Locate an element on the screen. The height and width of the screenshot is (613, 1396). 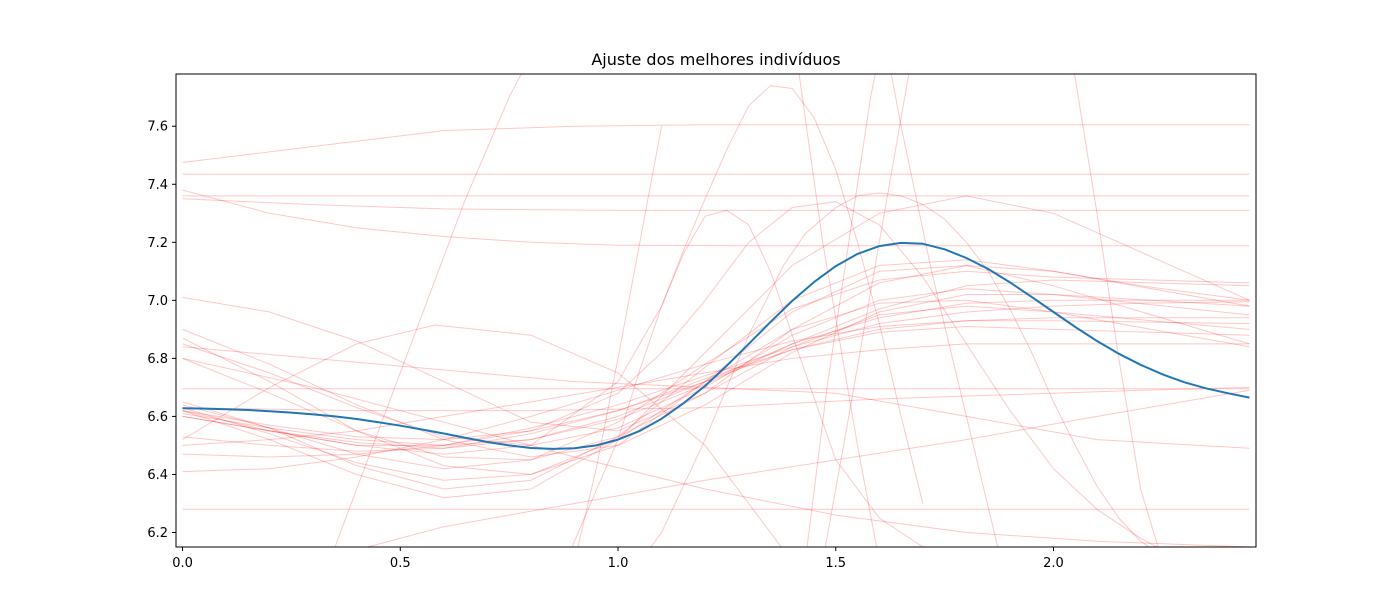
x-tick-label: 0.5 is located at coordinates (400, 563).